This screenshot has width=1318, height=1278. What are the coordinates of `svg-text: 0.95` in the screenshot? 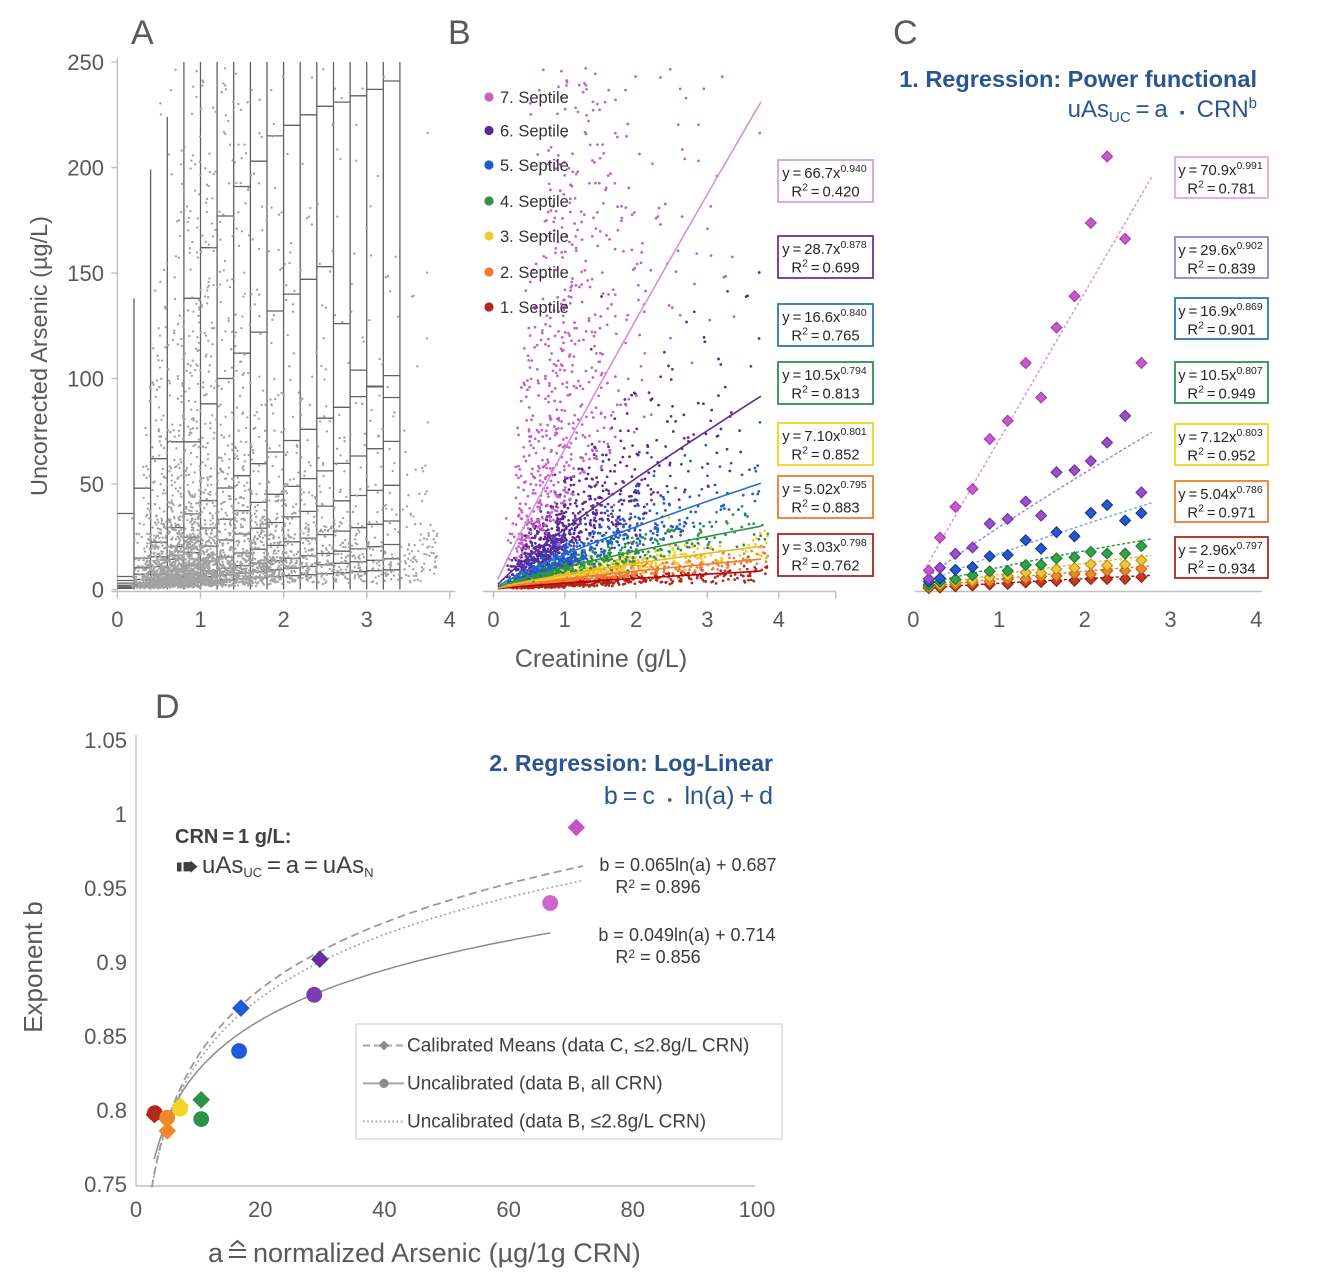 It's located at (105, 888).